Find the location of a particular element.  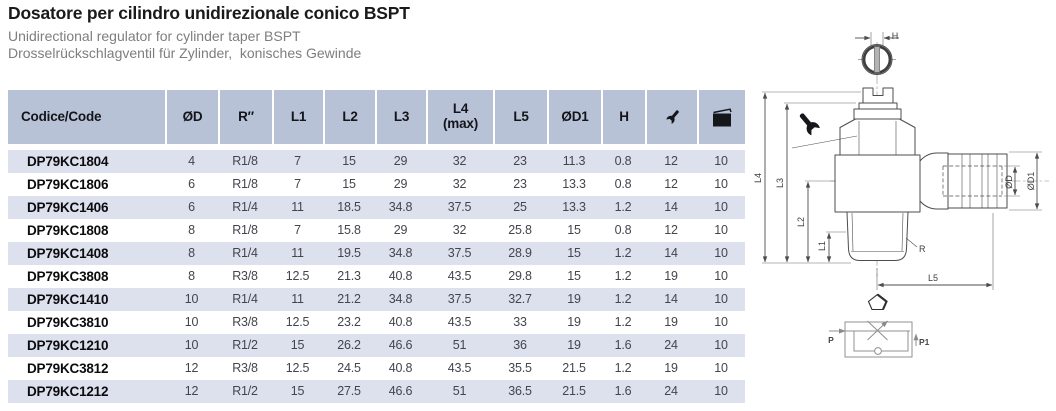

value-cell: 21.2 is located at coordinates (349, 299).